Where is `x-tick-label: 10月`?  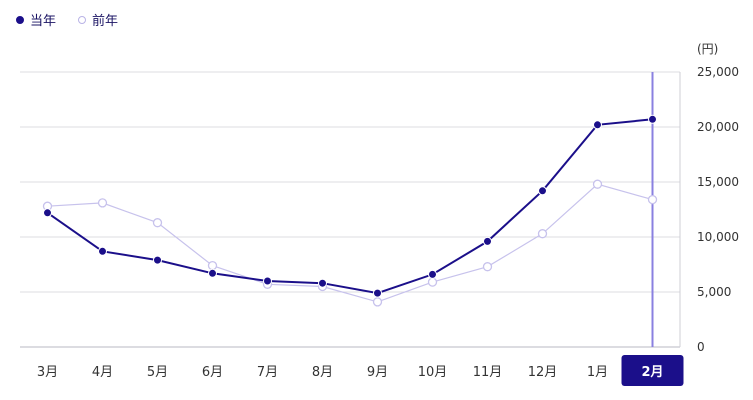 x-tick-label: 10月 is located at coordinates (433, 372).